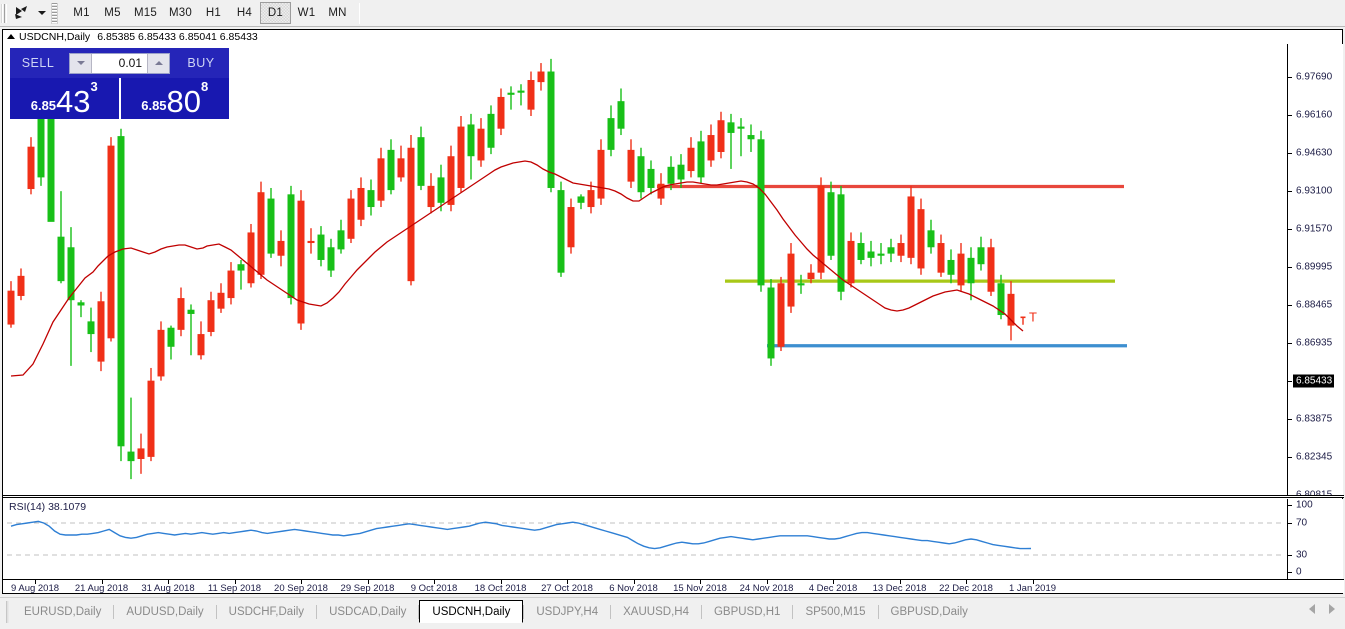  Describe the element at coordinates (833, 588) in the screenshot. I see `time-axis-label: 4 Dec 2018` at that location.